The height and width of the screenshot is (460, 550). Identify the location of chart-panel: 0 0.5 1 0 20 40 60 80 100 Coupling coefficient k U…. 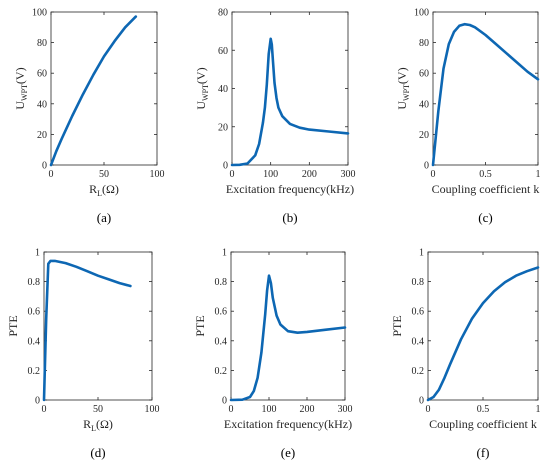
(468, 117).